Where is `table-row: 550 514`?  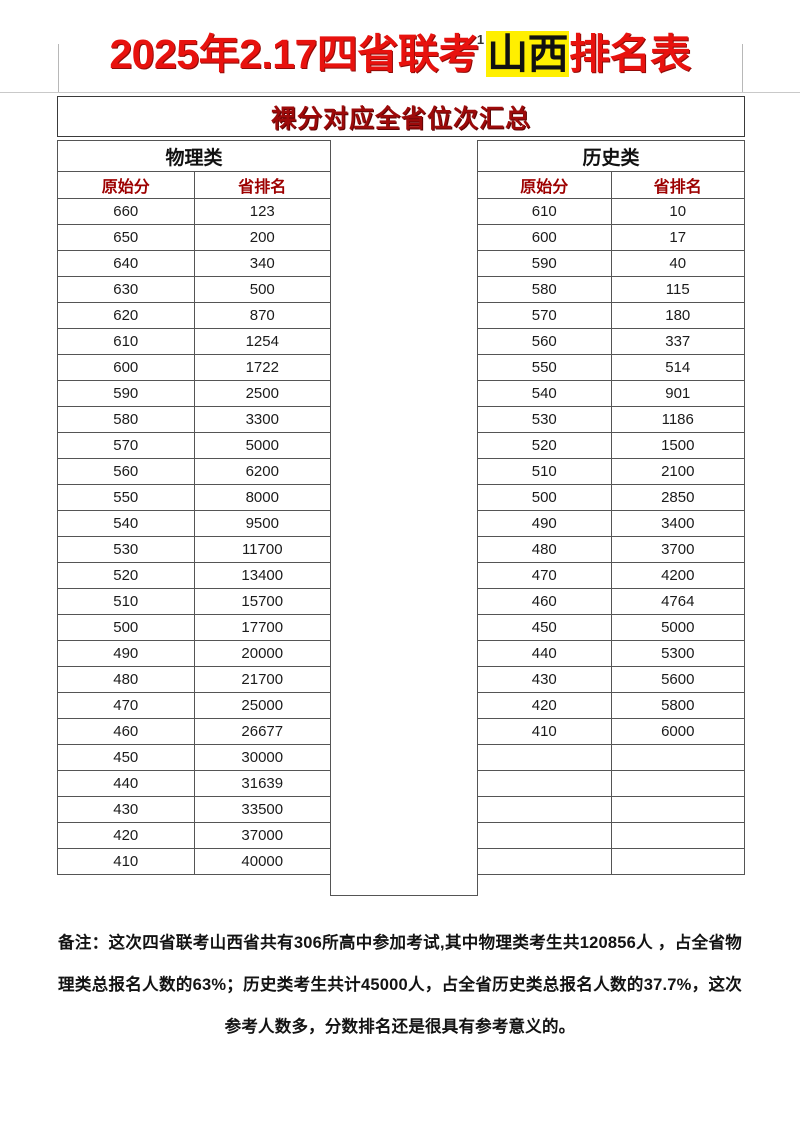
table-row: 550 514 is located at coordinates (611, 367).